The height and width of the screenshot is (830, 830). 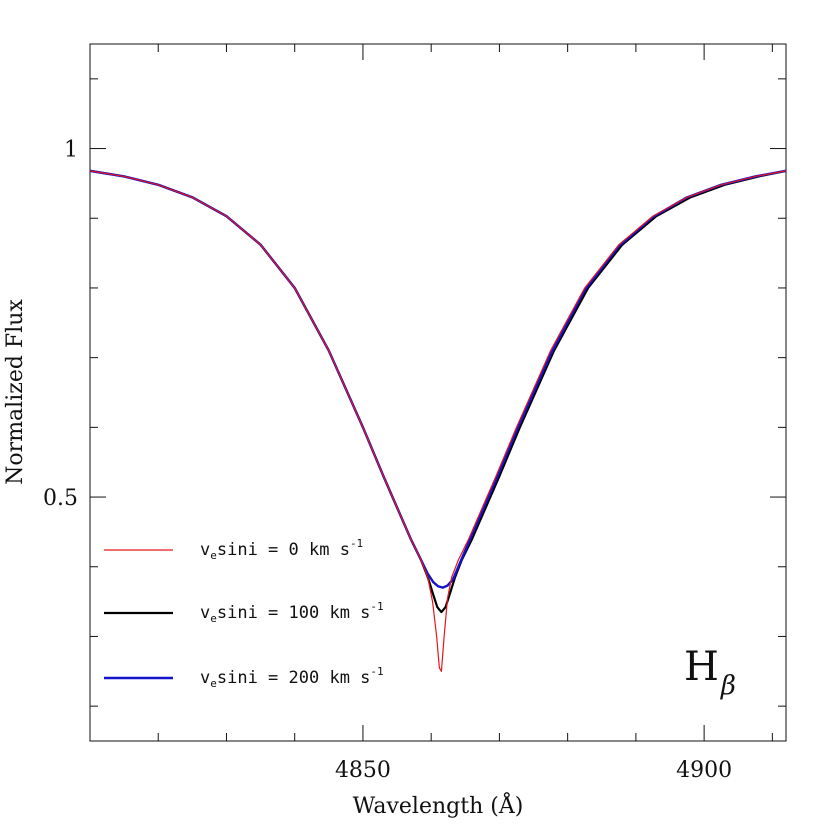 What do you see at coordinates (728, 686) in the screenshot?
I see `annotation-subscript: β` at bounding box center [728, 686].